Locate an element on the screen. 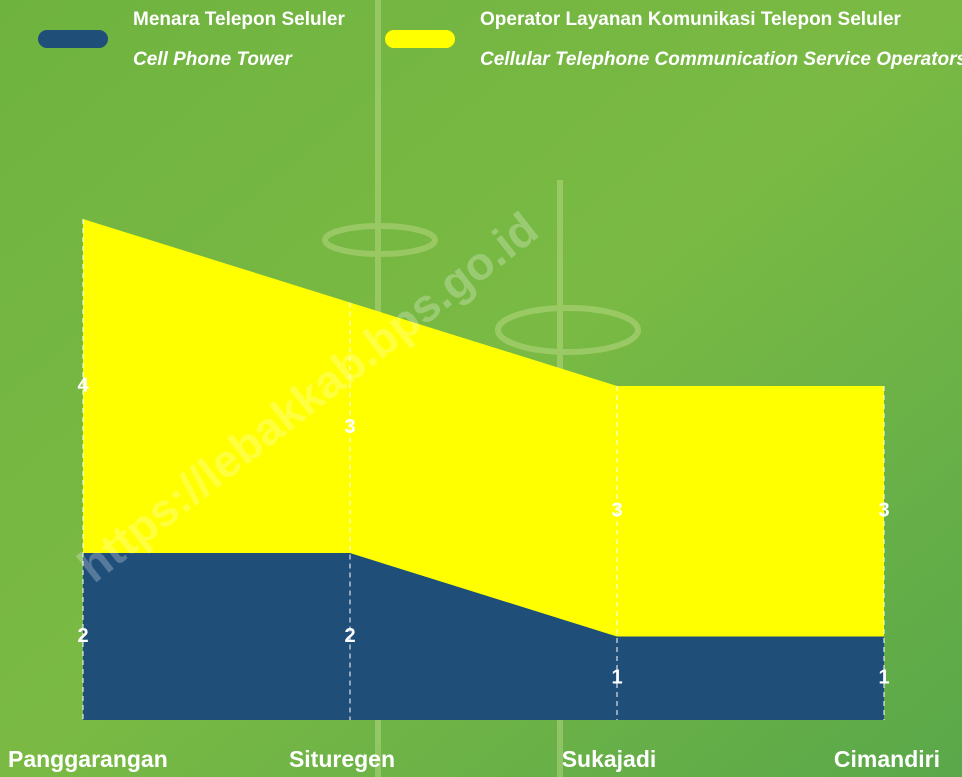 This screenshot has width=962, height=777. x-tick-label: Situregen is located at coordinates (342, 759).